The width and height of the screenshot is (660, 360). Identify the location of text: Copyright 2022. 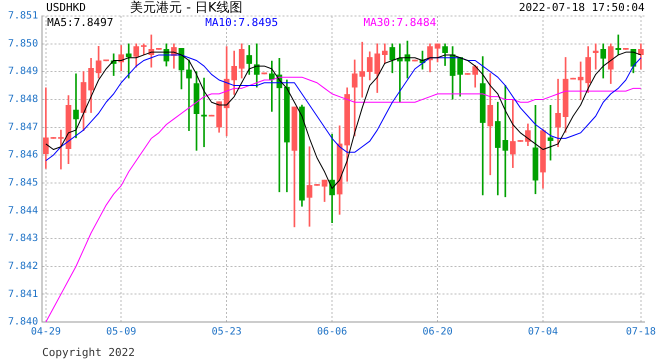
(88, 352).